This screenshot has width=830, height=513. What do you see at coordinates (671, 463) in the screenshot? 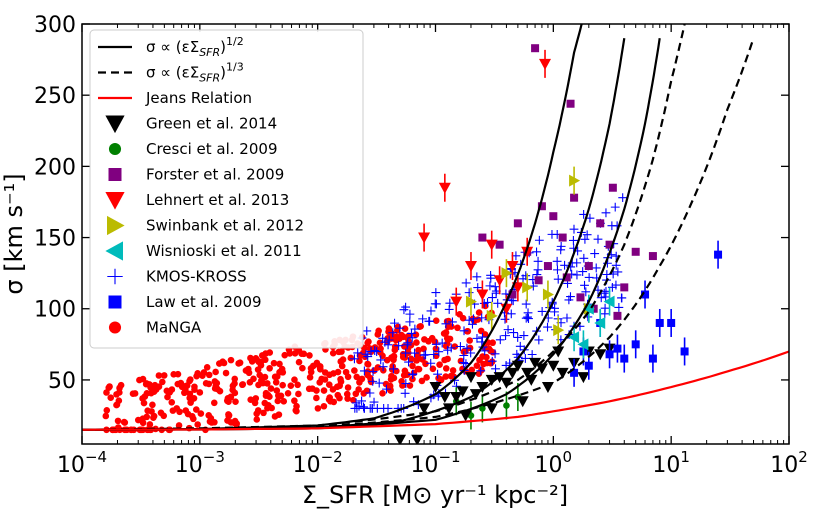
I see `x-tick-label: 10¹` at bounding box center [671, 463].